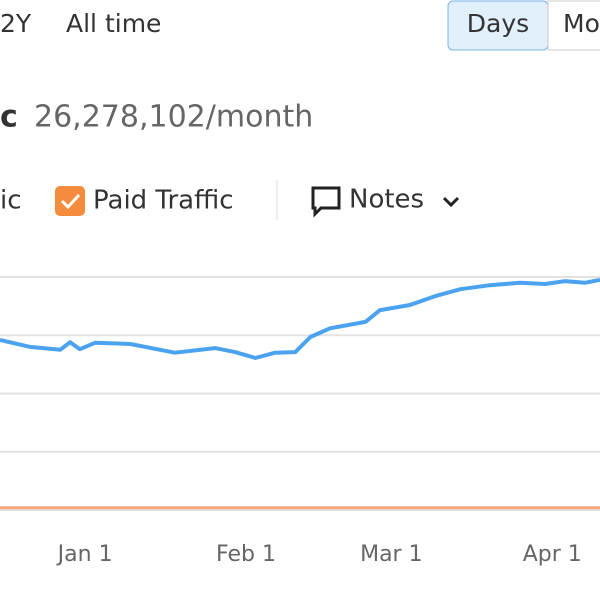  Describe the element at coordinates (16, 23) in the screenshot. I see `range-2y: 2Y` at that location.